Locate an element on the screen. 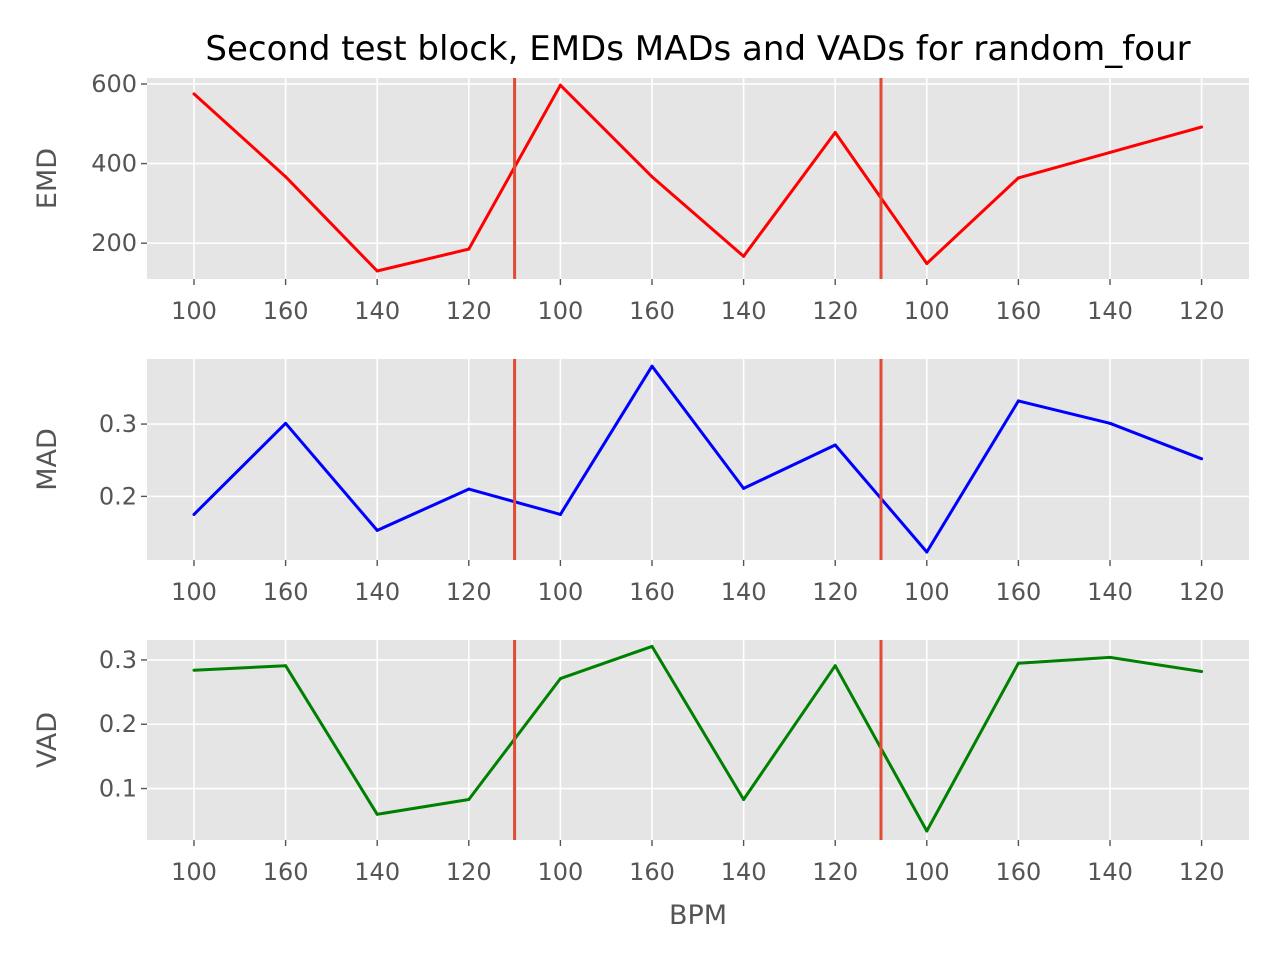 The height and width of the screenshot is (960, 1280). y-axis-label: EMD is located at coordinates (47, 178).